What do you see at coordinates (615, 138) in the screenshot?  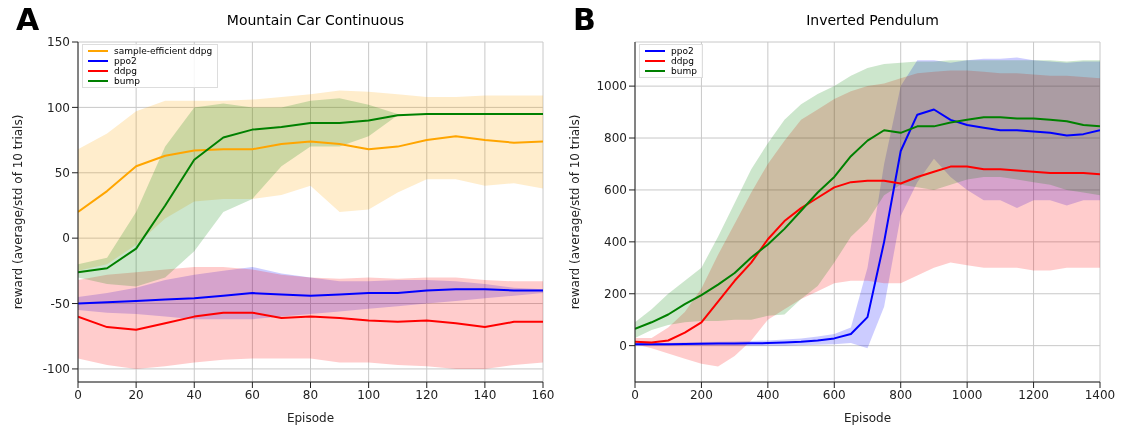 I see `y-tick-label: 800` at bounding box center [615, 138].